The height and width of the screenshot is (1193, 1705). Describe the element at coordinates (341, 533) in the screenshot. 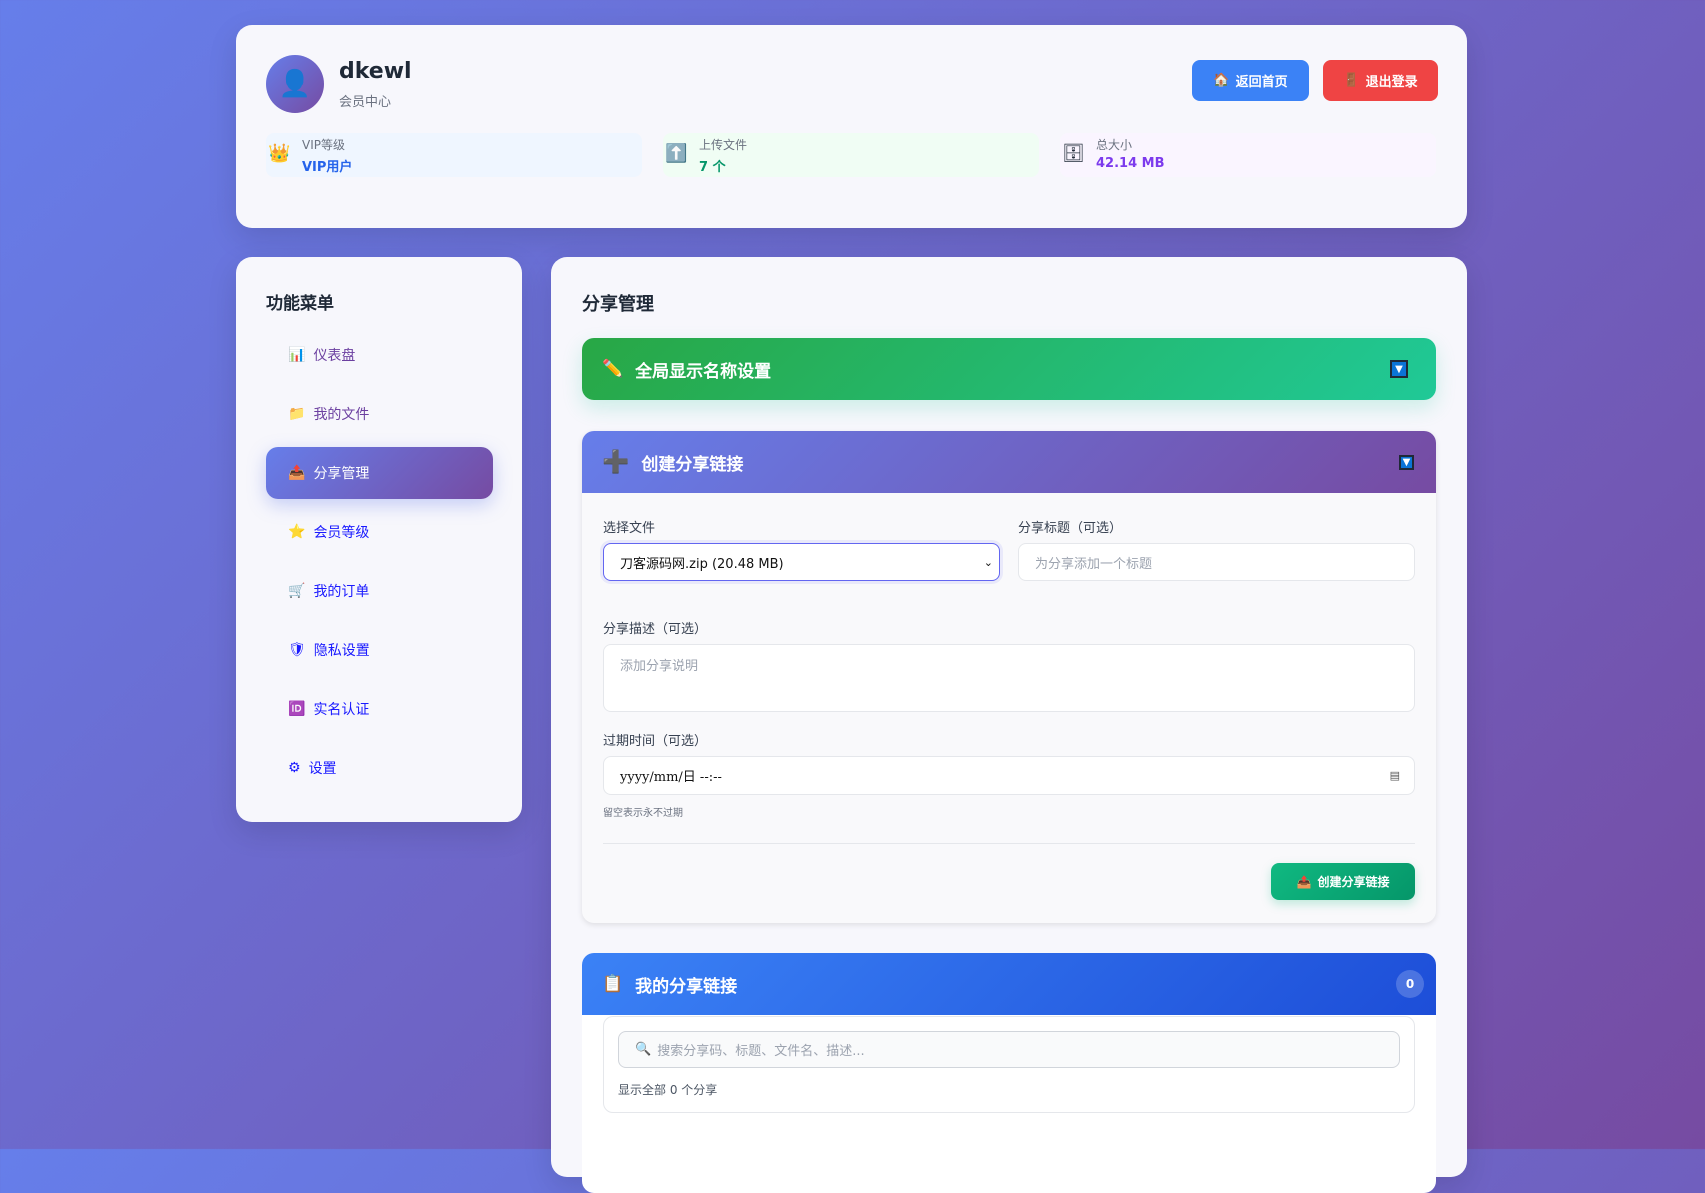

I see `sidebar-item-label: 会员等级` at that location.